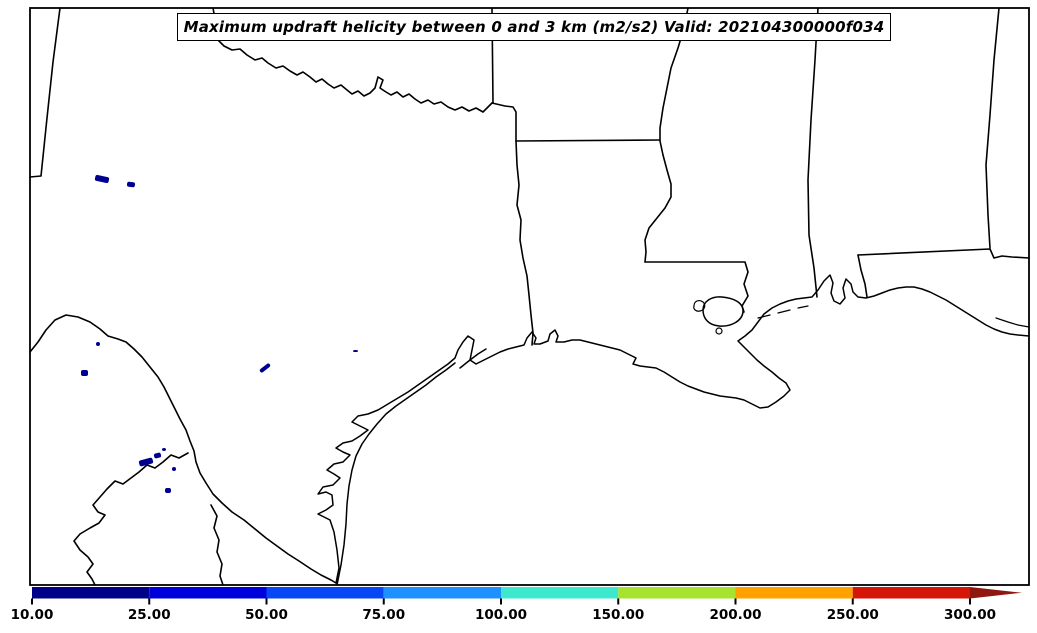 This screenshot has width=1037, height=633. Describe the element at coordinates (32, 615) in the screenshot. I see `colorbar-tick-label: 10.00` at that location.